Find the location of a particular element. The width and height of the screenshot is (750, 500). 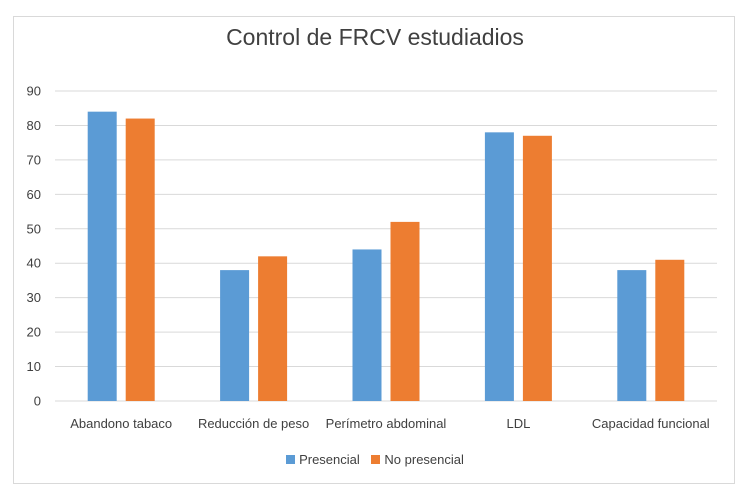

y-tick-label: 40 is located at coordinates (34, 263).